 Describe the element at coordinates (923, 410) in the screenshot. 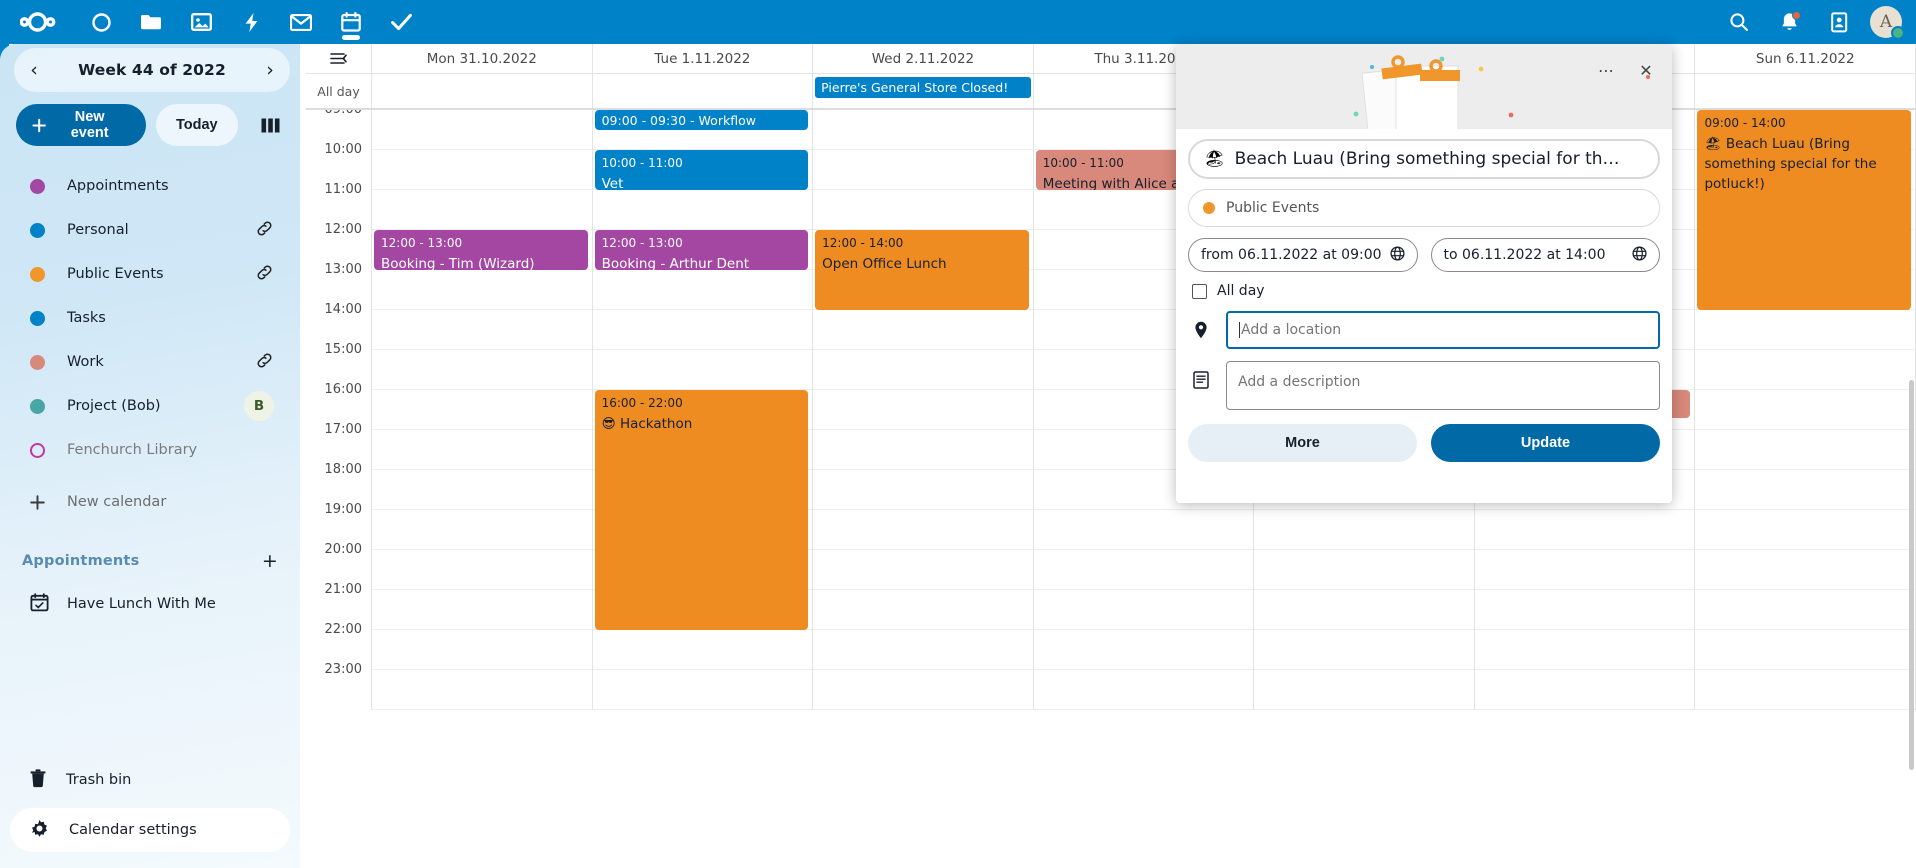

I see `day-column-wed: 12:00 - 14:00 Open Office Lunch` at that location.